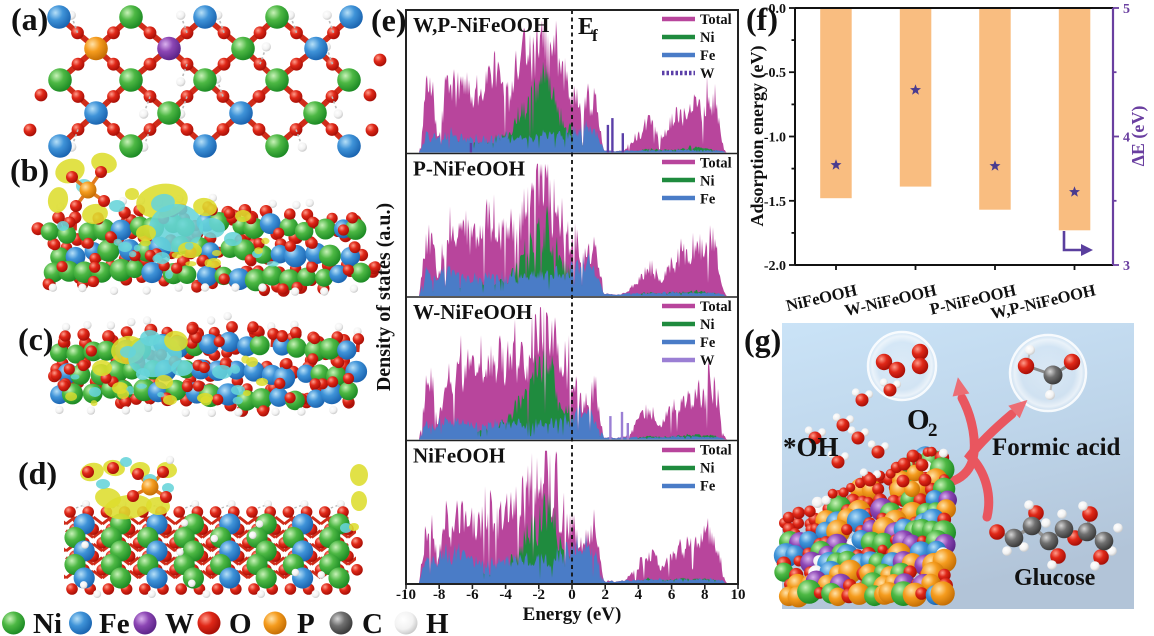 The width and height of the screenshot is (1154, 636). What do you see at coordinates (37, 473) in the screenshot?
I see `svg-text: (d)` at bounding box center [37, 473].